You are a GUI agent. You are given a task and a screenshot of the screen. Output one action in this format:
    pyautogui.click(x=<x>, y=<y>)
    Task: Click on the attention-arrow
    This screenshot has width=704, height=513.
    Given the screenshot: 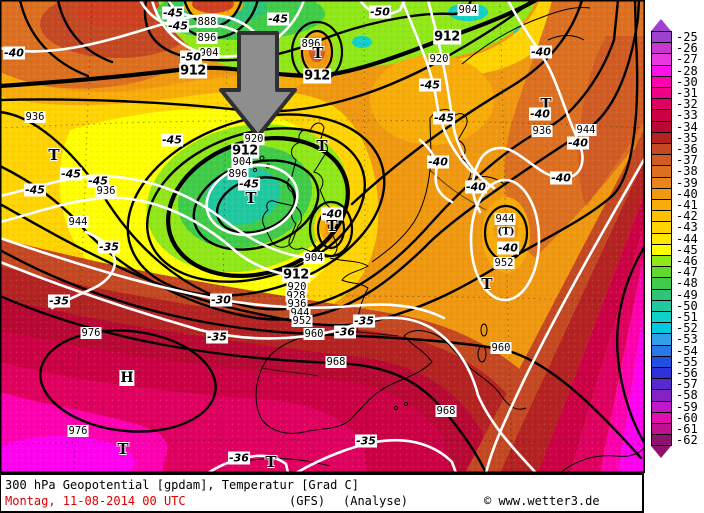 What is the action you would take?
    pyautogui.click(x=258, y=84)
    